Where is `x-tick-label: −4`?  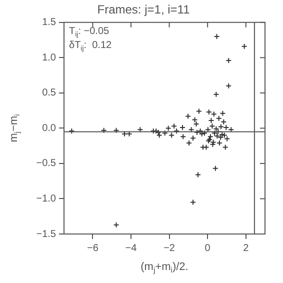
x-tick-label: −4 is located at coordinates (131, 248).